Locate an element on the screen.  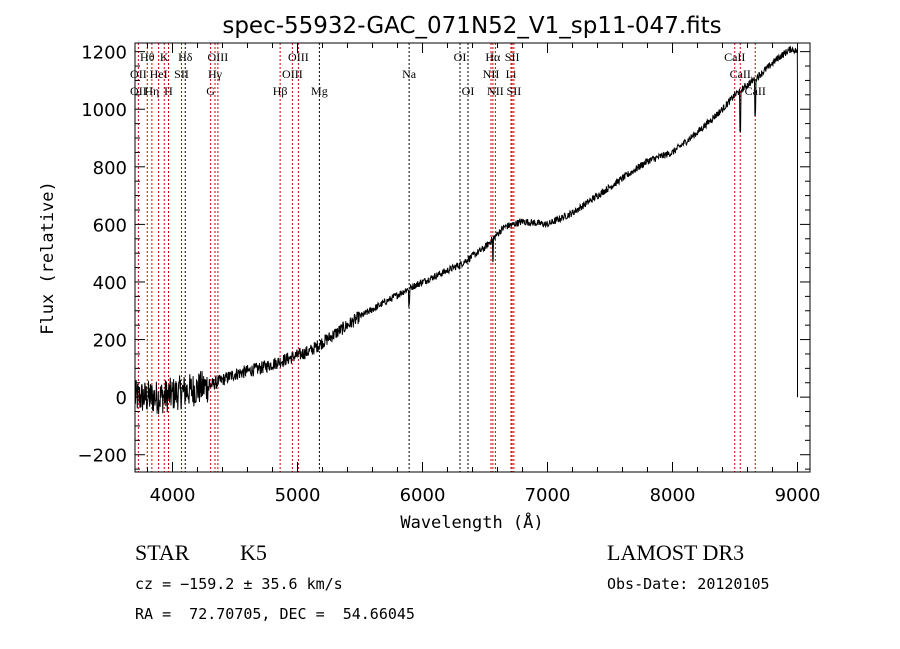
y-axis-label: Flux (relative) is located at coordinates (48, 258).